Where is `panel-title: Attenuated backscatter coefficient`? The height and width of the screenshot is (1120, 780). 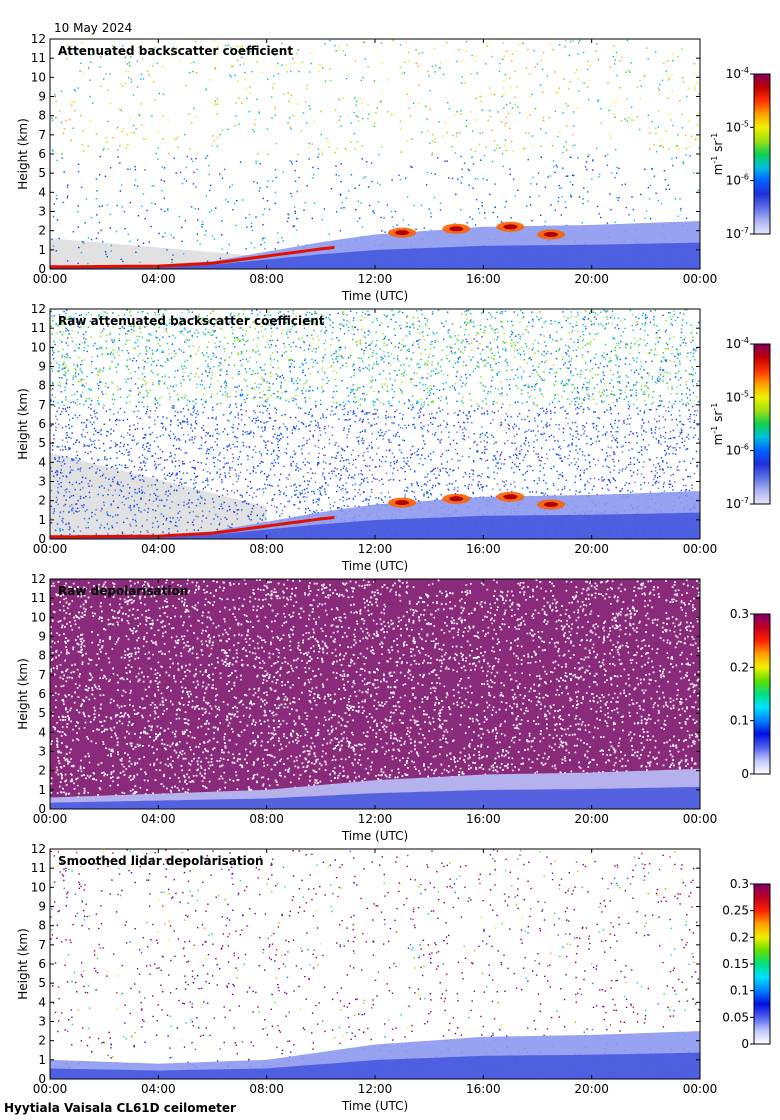
panel-title: Attenuated backscatter coefficient is located at coordinates (175, 51).